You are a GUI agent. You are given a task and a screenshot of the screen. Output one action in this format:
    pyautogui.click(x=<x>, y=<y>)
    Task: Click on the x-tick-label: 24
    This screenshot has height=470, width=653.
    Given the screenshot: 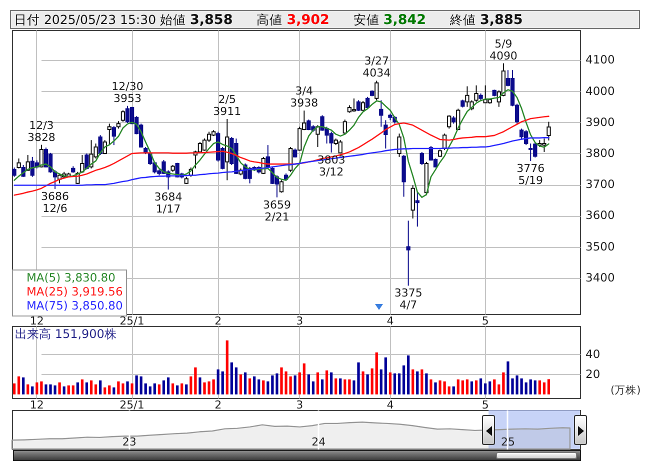 What is the action you would take?
    pyautogui.click(x=319, y=442)
    